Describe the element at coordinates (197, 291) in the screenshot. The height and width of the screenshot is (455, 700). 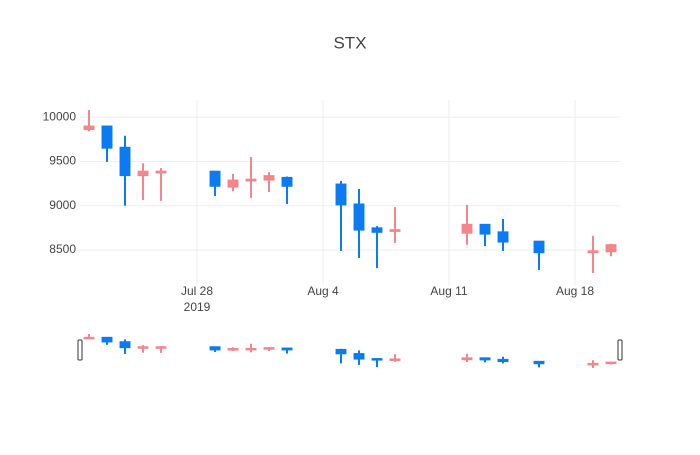
I see `x-tick-label: Jul 28` at that location.